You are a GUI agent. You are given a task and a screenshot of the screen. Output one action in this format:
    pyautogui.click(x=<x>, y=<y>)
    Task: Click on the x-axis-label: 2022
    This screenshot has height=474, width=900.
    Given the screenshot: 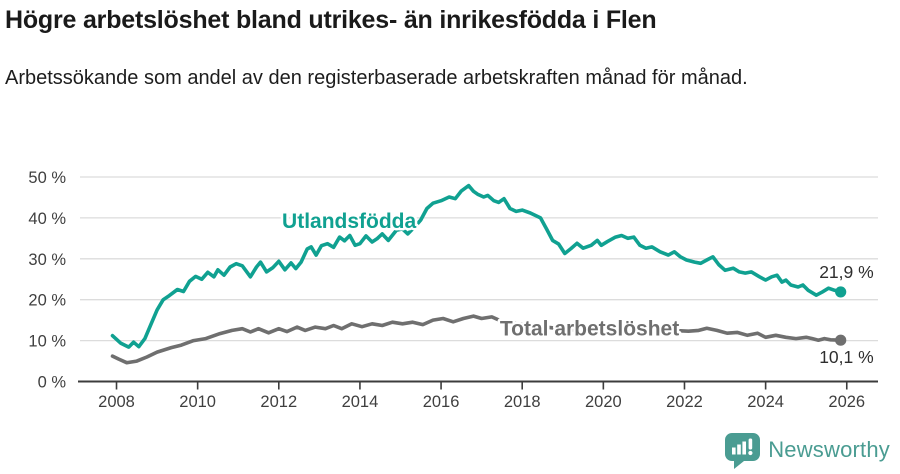 What is the action you would take?
    pyautogui.click(x=684, y=402)
    